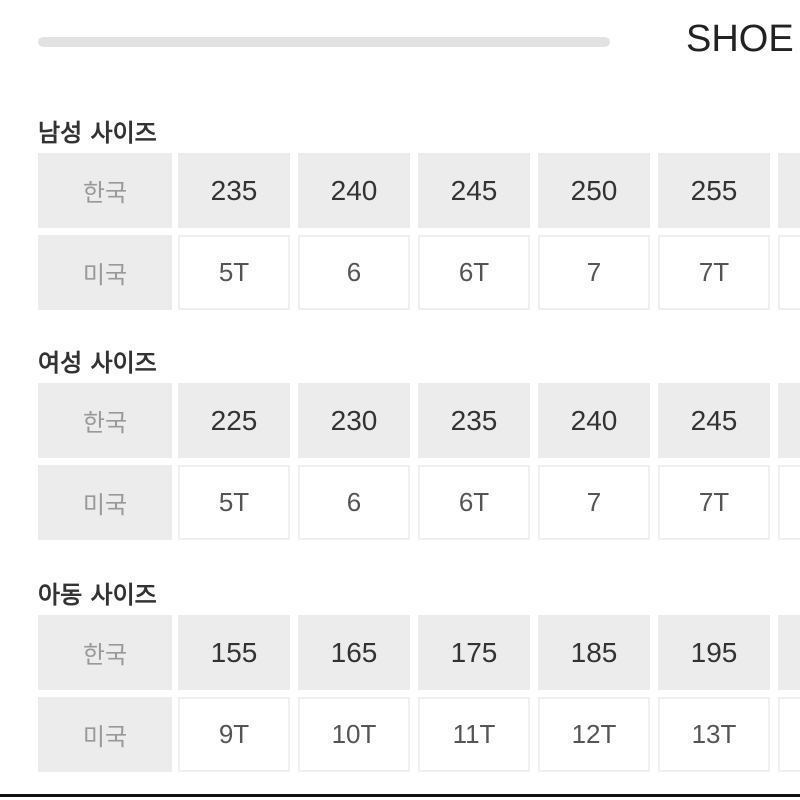 The width and height of the screenshot is (800, 800). I want to click on size-cell: 230, so click(354, 420).